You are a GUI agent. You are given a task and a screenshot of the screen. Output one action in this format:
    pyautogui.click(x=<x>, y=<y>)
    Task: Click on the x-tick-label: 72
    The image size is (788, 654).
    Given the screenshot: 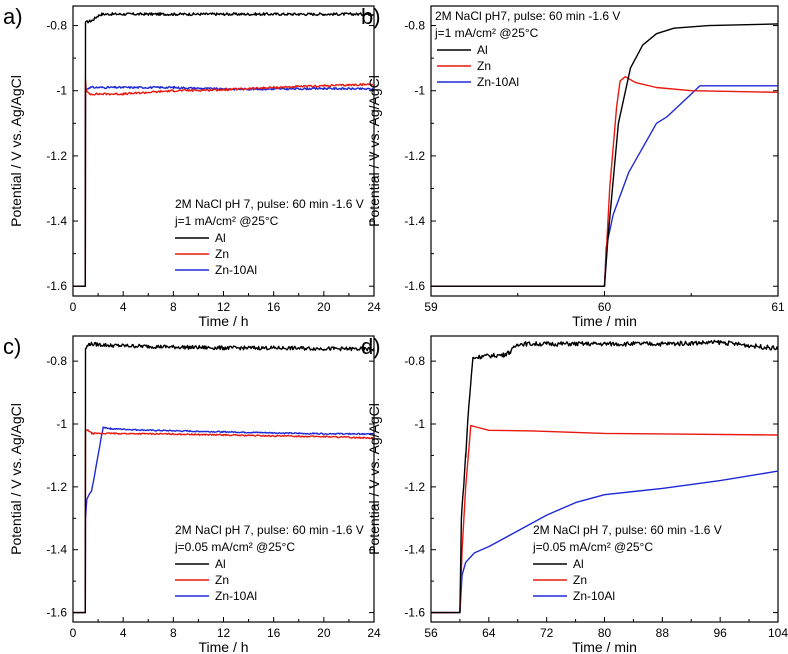 What is the action you would take?
    pyautogui.click(x=547, y=633)
    